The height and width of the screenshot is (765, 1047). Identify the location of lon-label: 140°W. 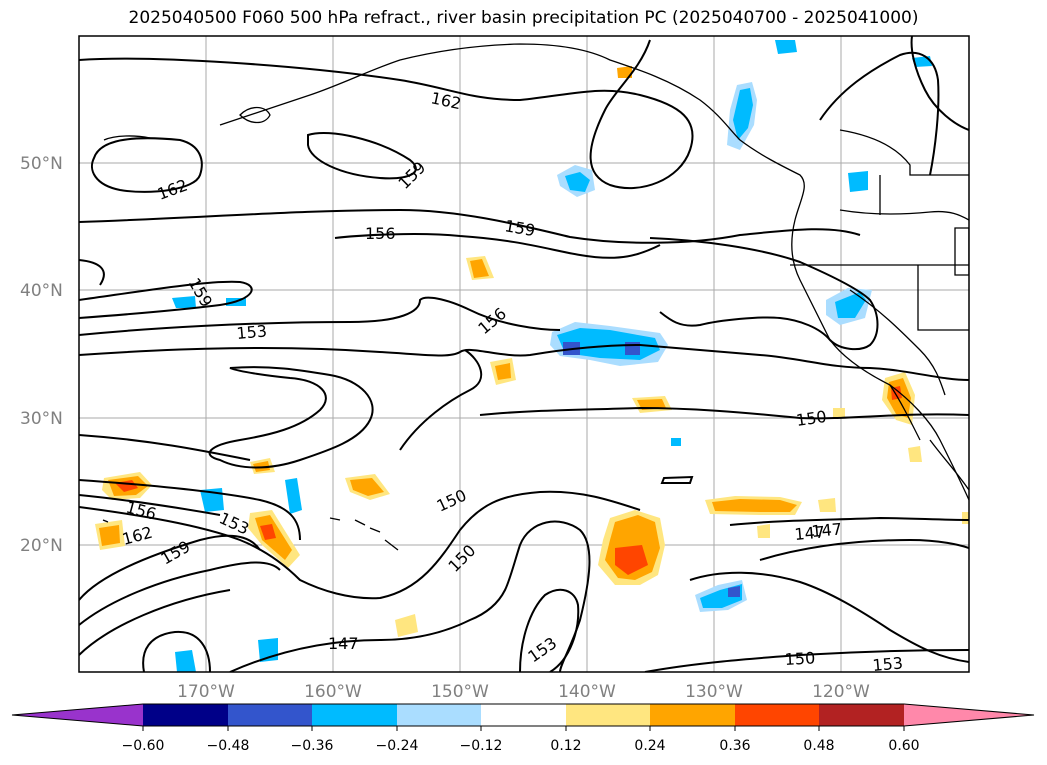
(587, 692).